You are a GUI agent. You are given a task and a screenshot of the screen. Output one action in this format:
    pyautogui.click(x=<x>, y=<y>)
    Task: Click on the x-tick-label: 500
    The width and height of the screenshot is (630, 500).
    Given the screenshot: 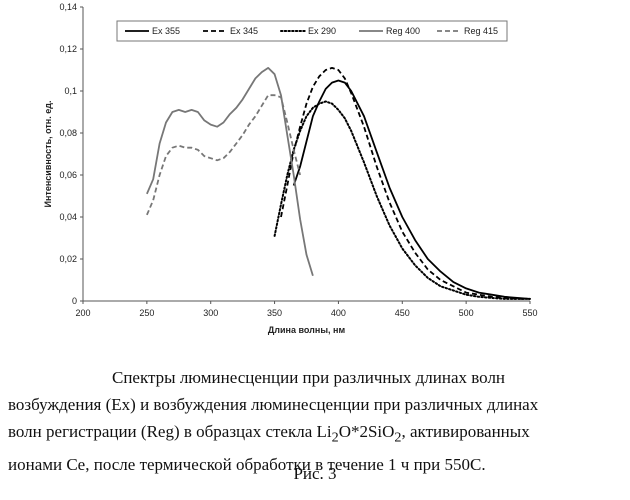 What is the action you would take?
    pyautogui.click(x=466, y=313)
    